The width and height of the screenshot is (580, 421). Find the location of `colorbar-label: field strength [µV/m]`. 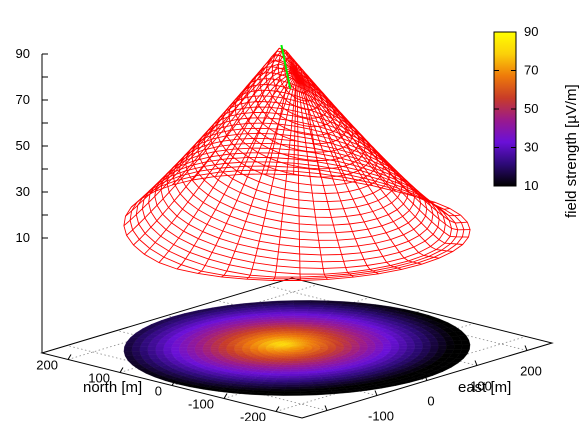

colorbar-label: field strength [µV/m] is located at coordinates (571, 151).